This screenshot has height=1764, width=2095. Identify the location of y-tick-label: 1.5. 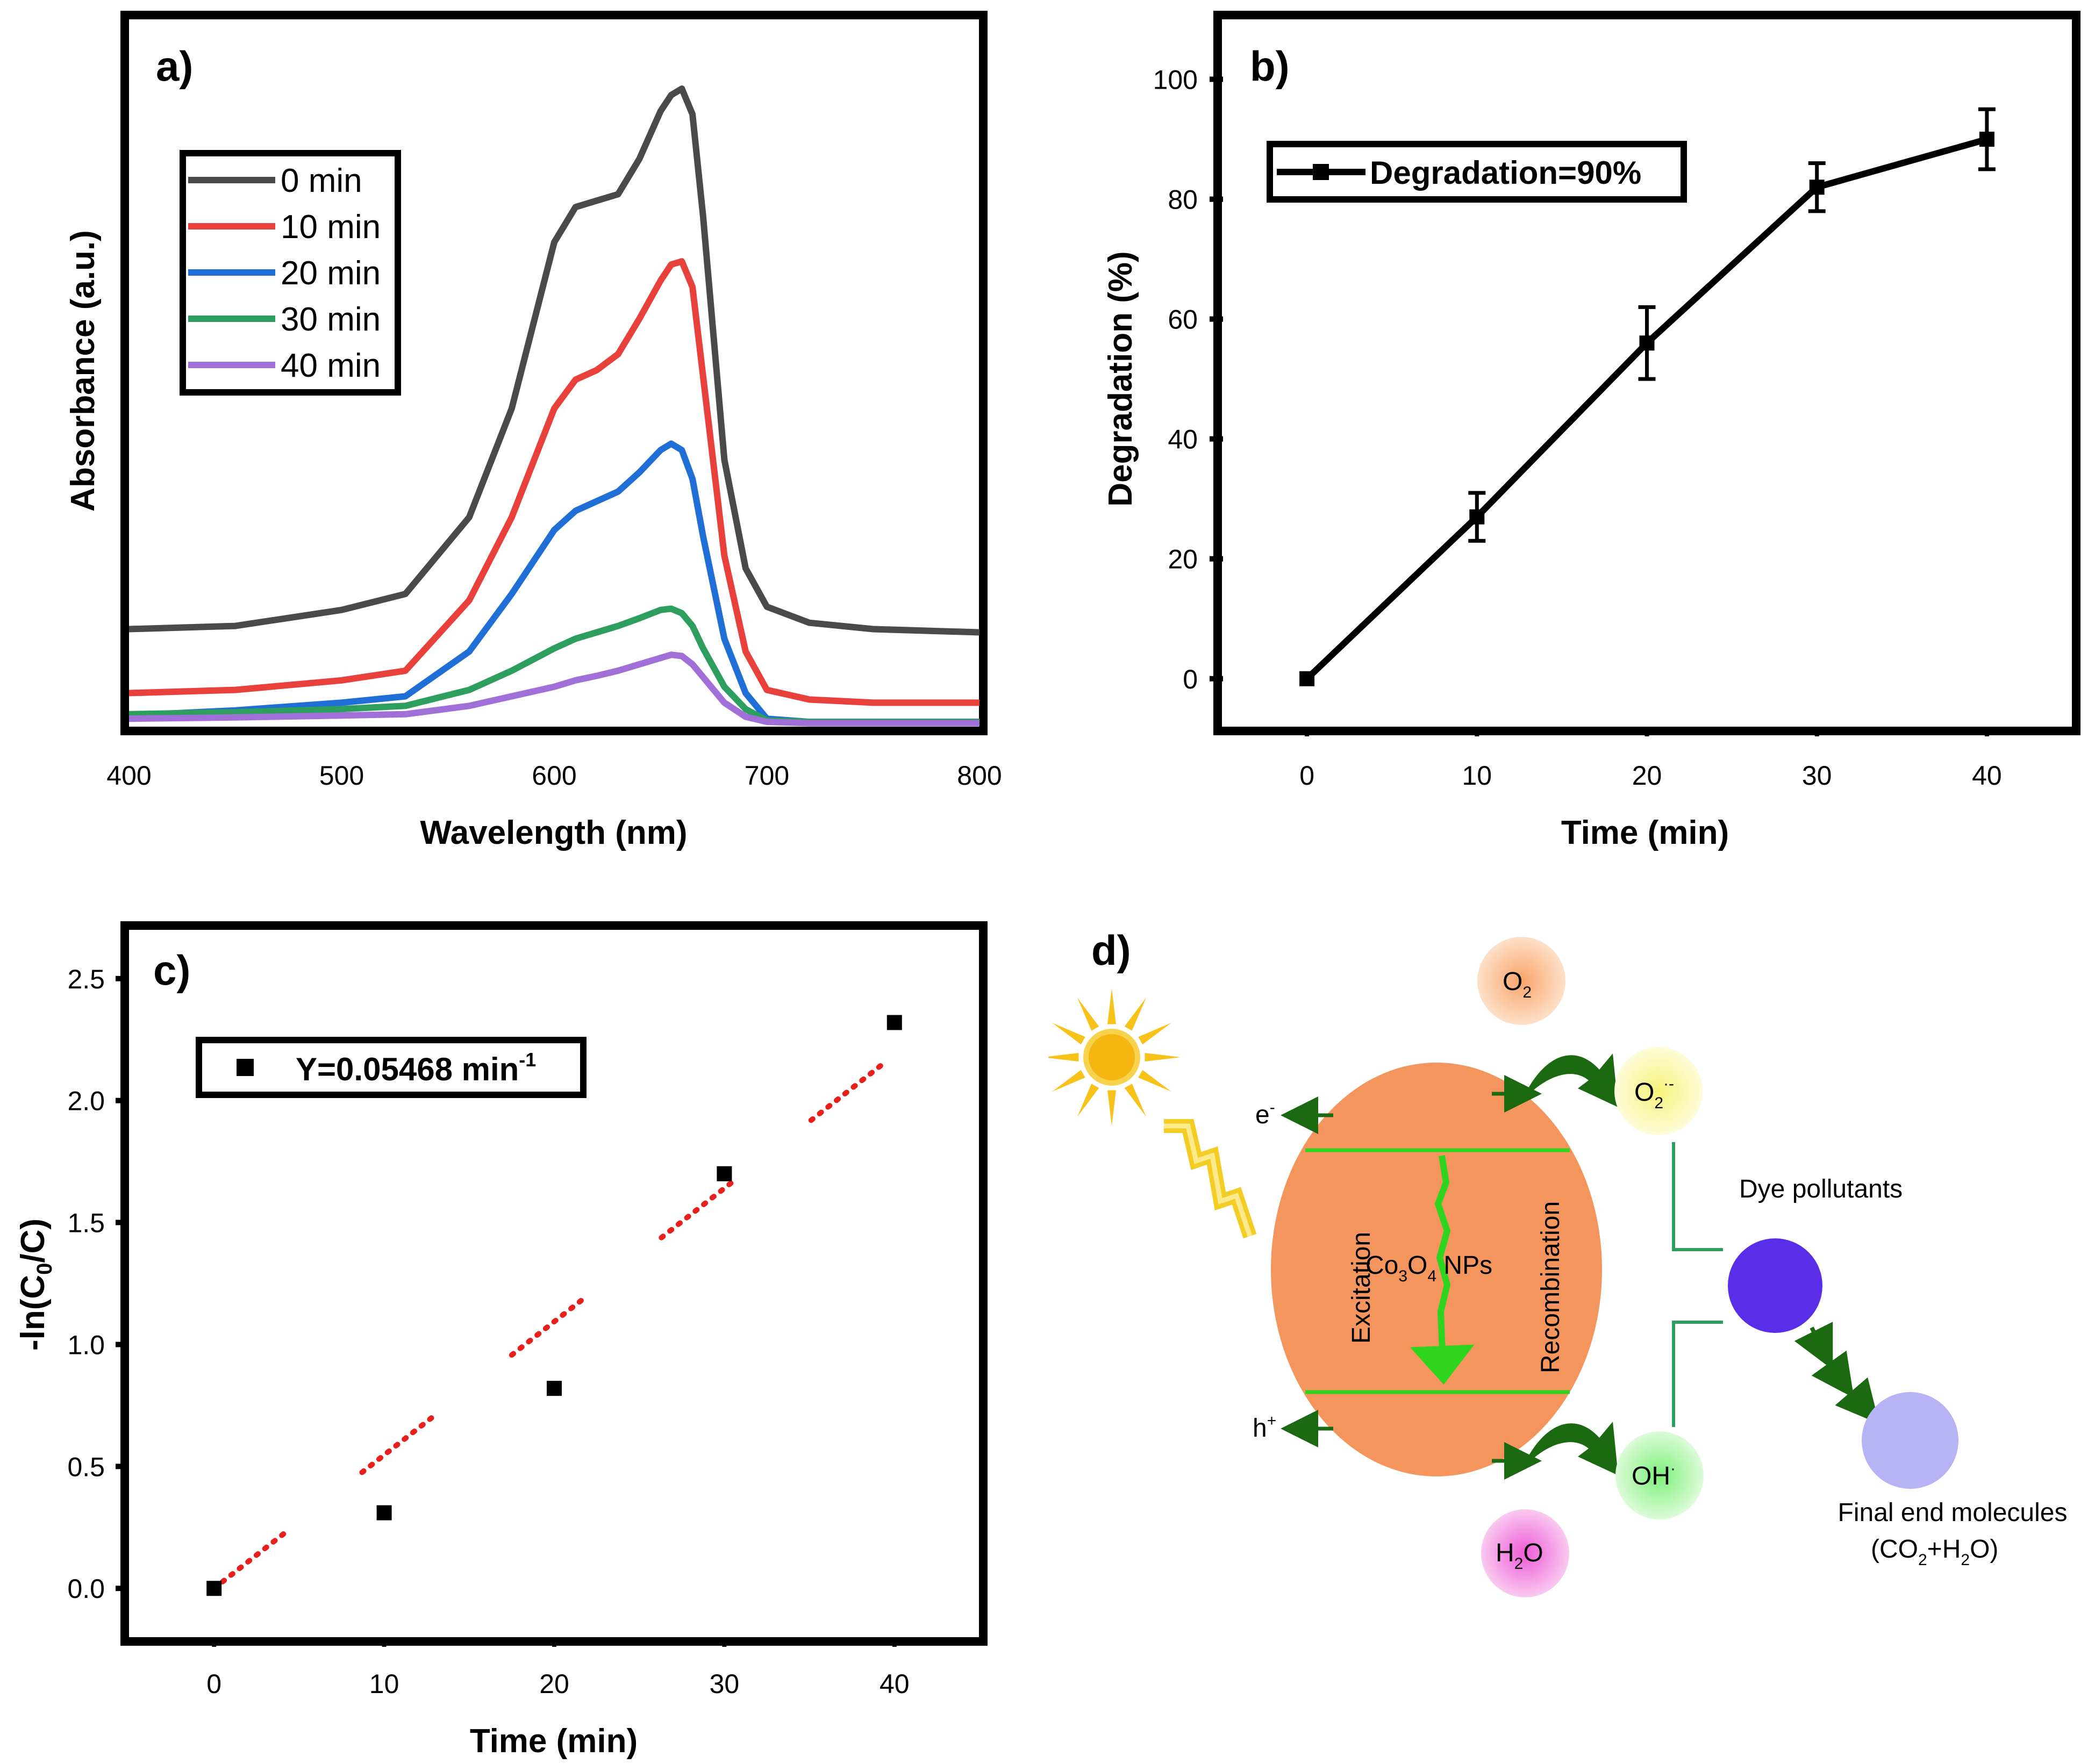
(86, 1223).